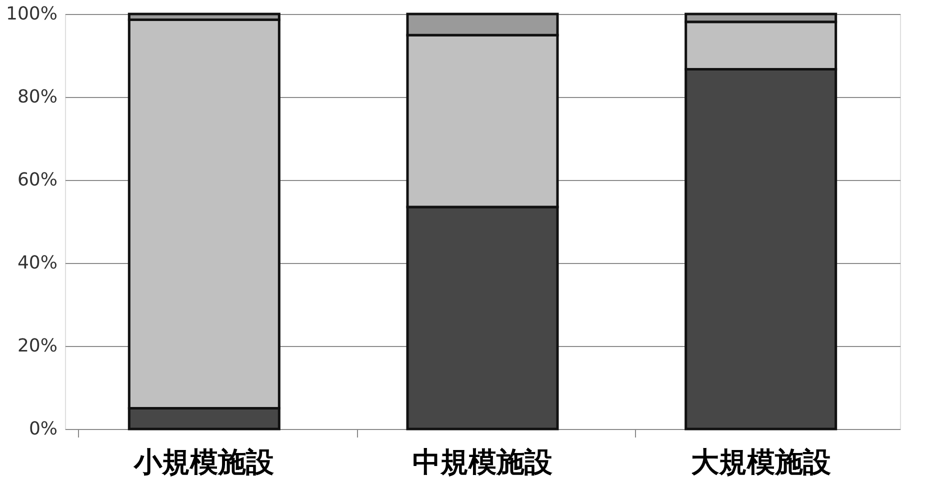 Image resolution: width=931 pixels, height=499 pixels. I want to click on x-tick-label: 小規模施設, so click(203, 462).